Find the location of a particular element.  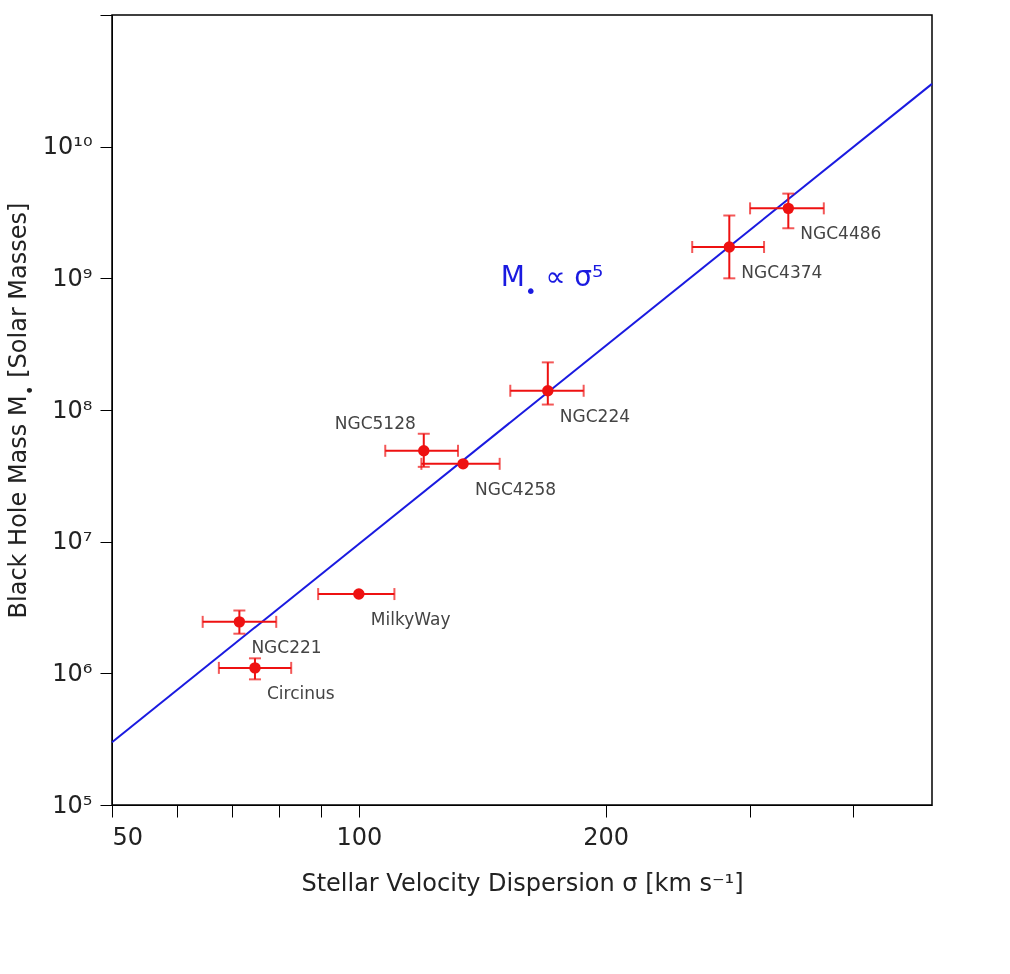

x-axis-title: Stellar Velocity Dispersion σ [km s⁻¹] is located at coordinates (522, 882).